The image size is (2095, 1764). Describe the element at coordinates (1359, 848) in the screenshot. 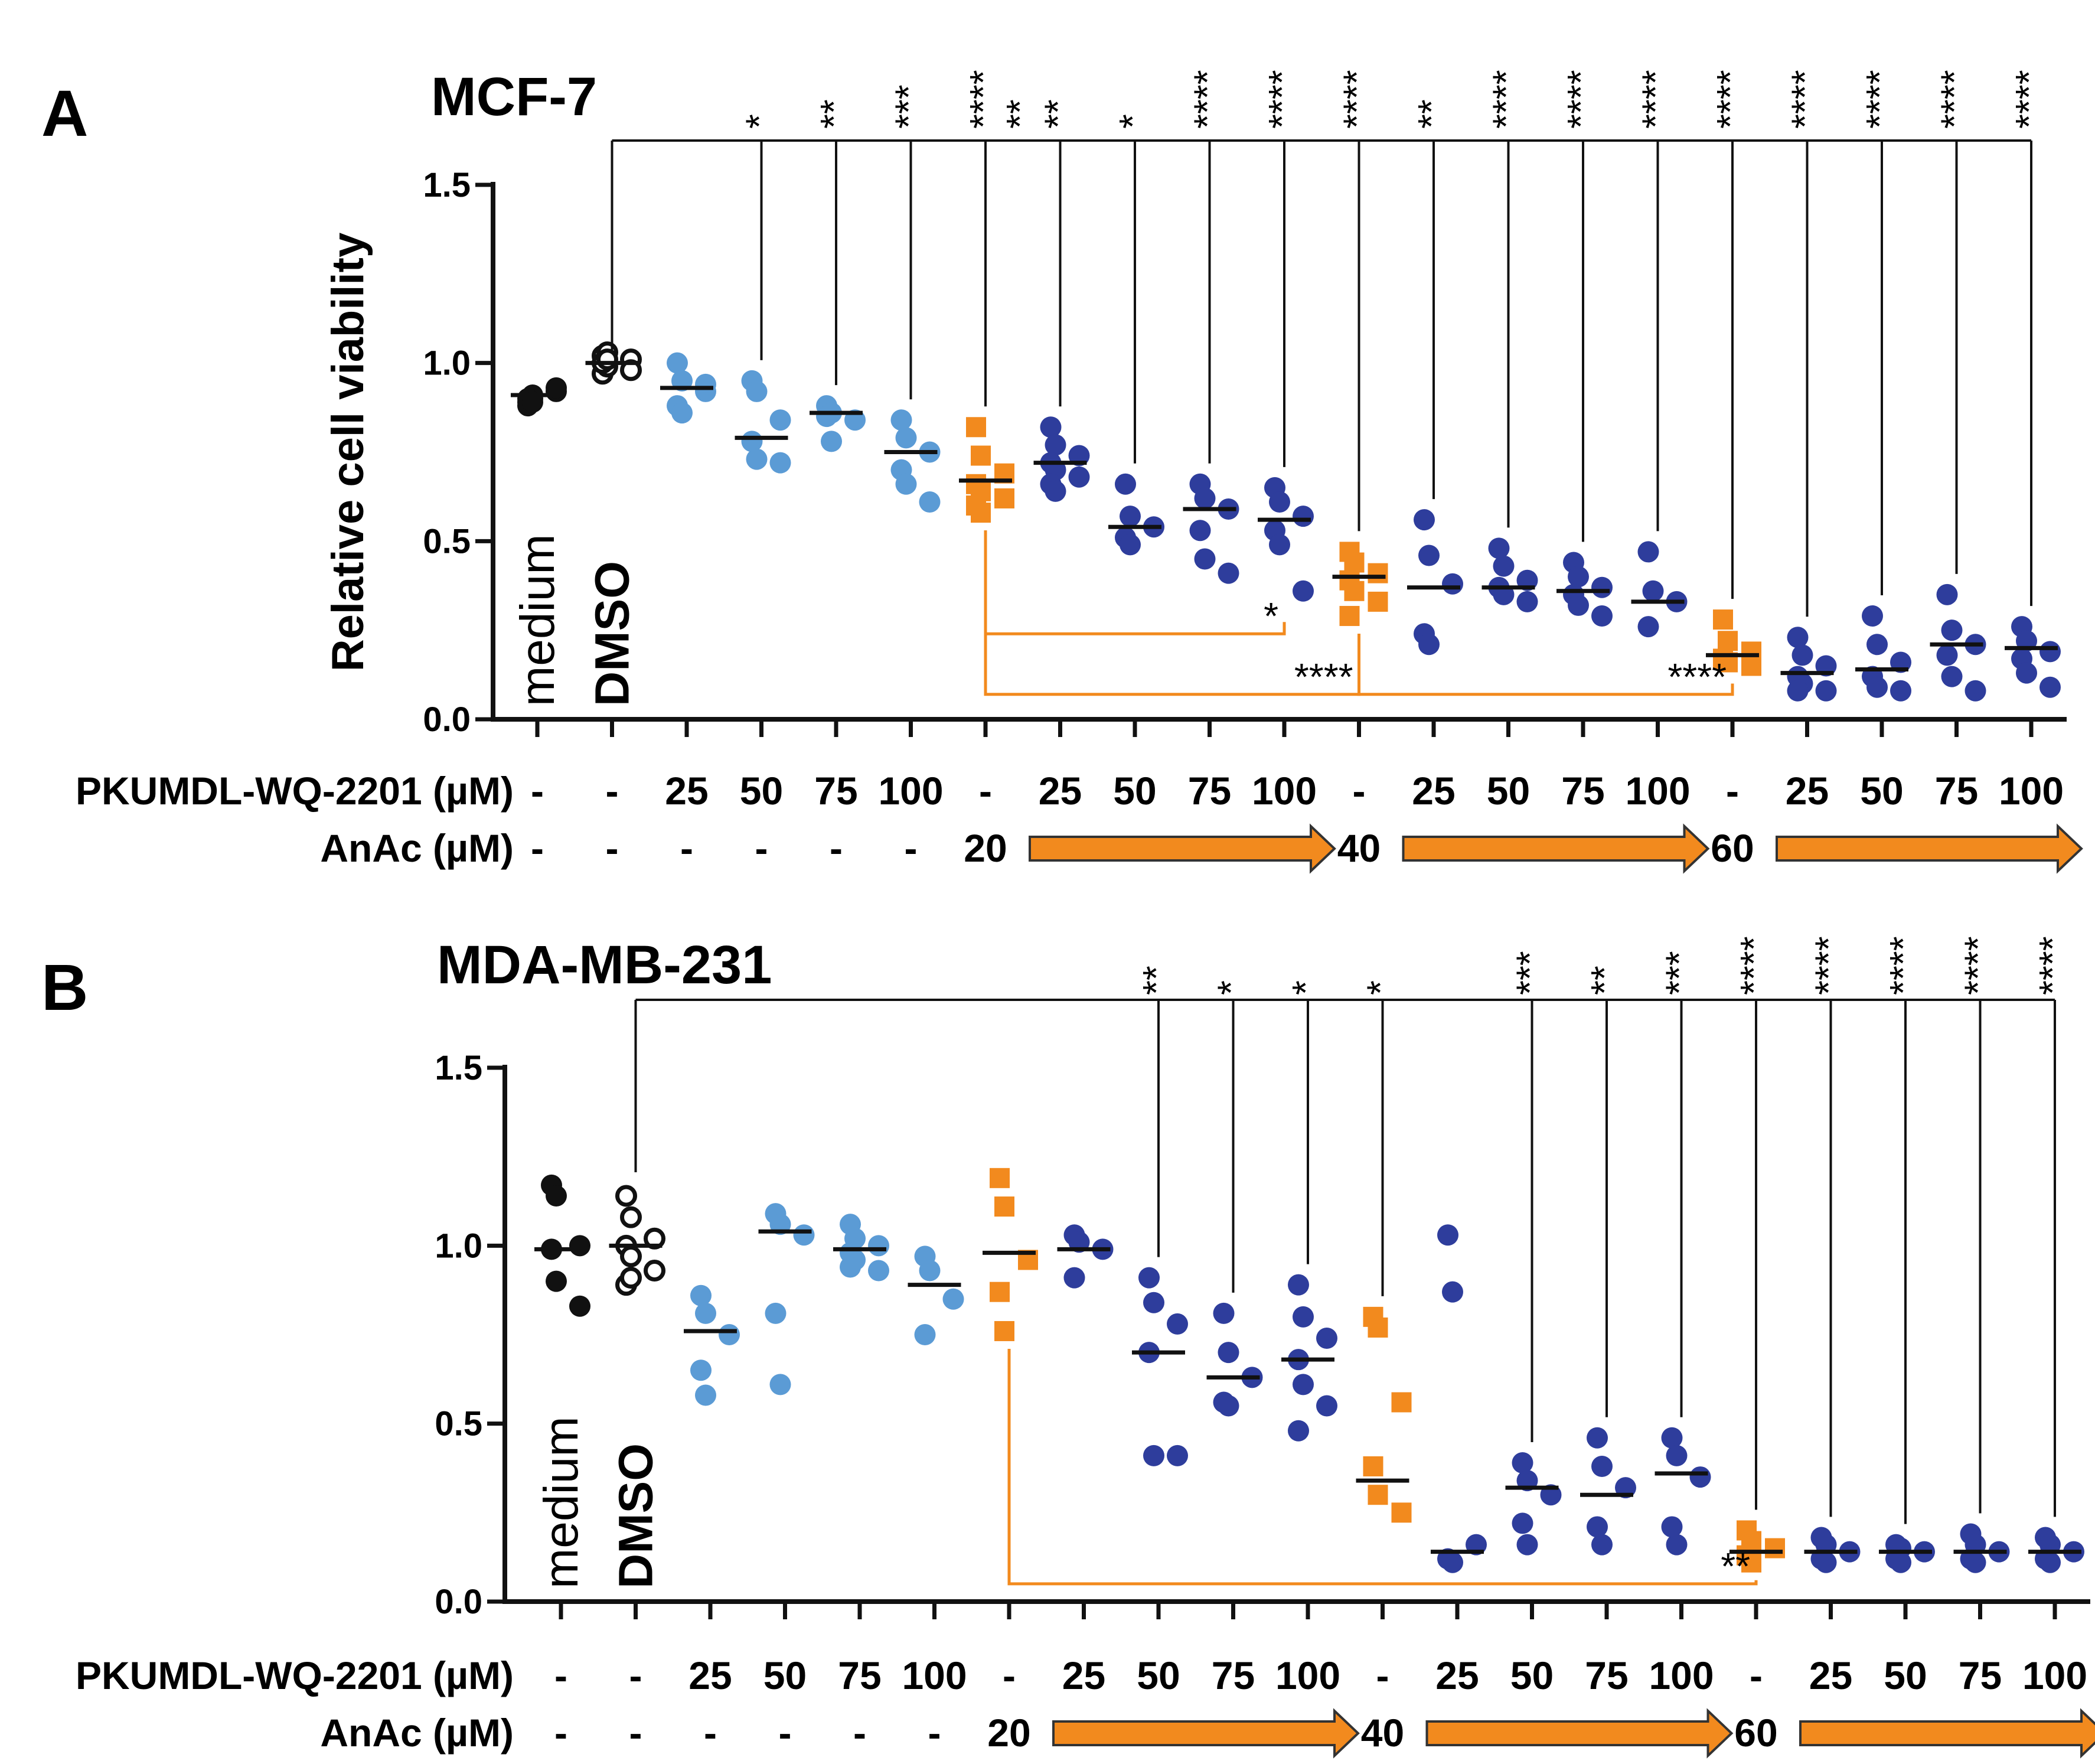

I see `anac-dose: 40` at that location.